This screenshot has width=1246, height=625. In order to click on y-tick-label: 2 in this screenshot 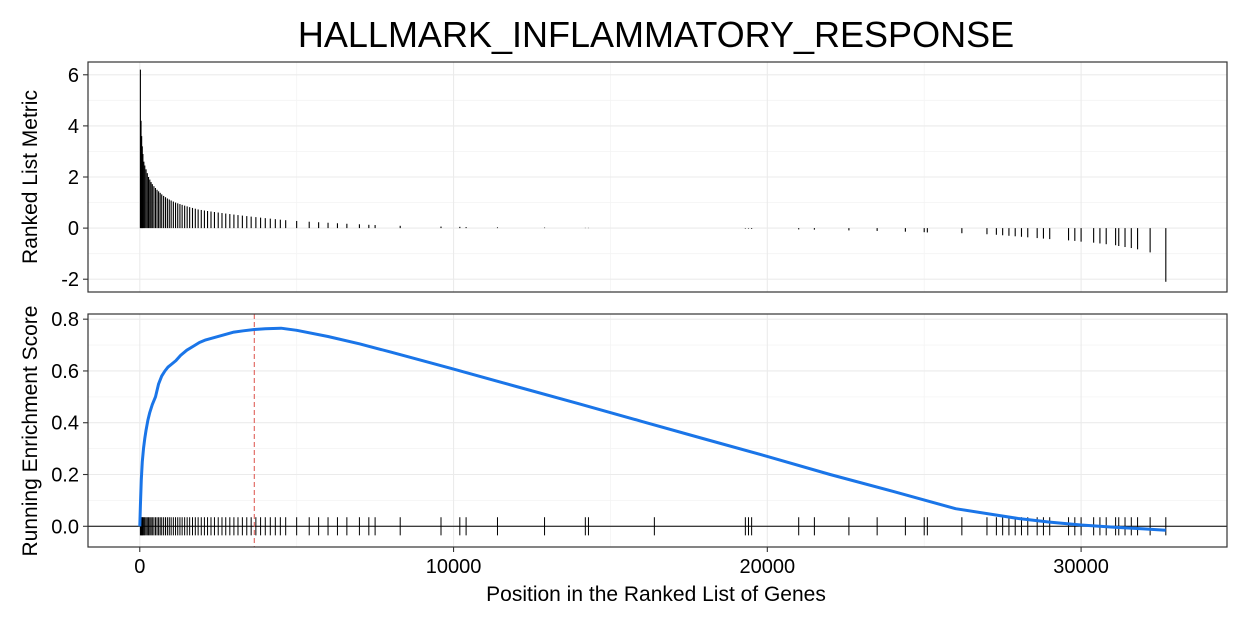, I will do `click(73, 178)`.